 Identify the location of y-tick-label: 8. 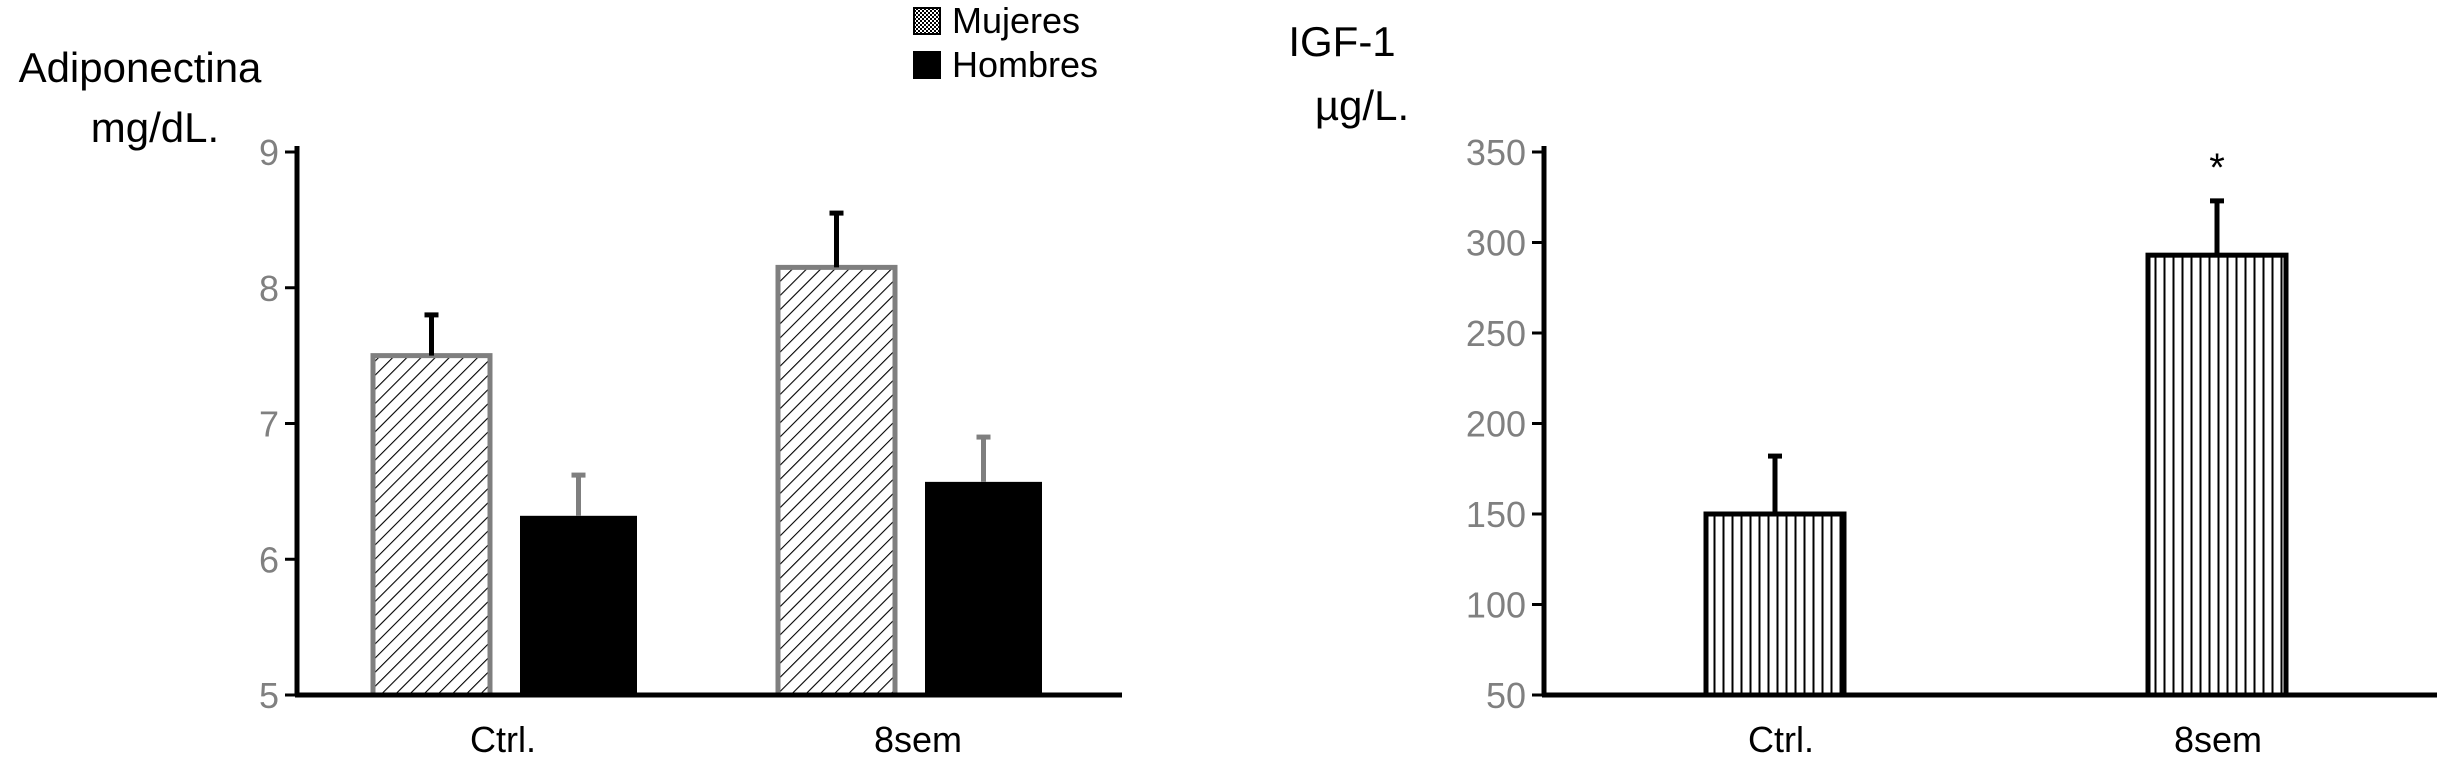
(269, 288).